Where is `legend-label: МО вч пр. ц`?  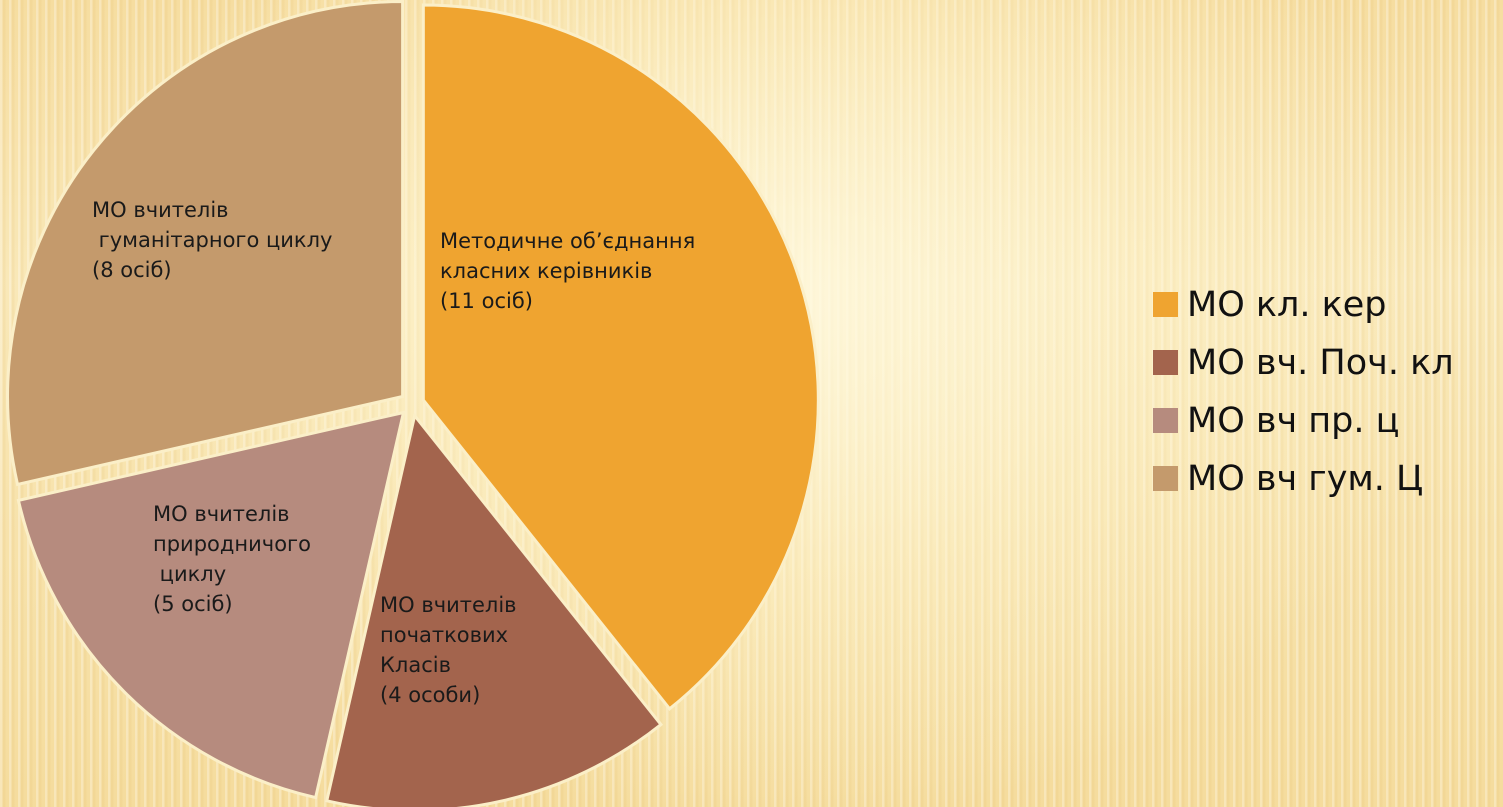 legend-label: МО вч пр. ц is located at coordinates (1293, 420).